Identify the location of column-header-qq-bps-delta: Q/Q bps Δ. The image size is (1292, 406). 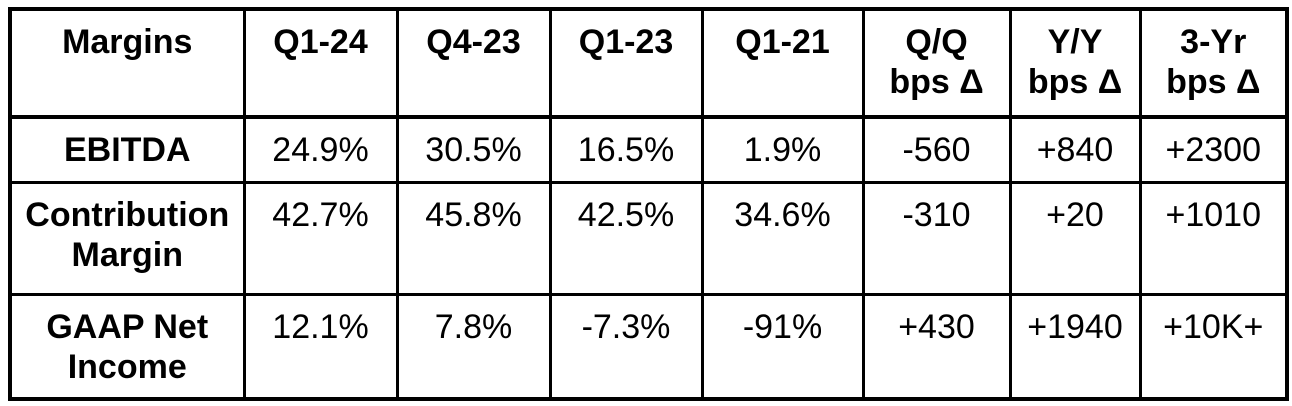
(936, 63).